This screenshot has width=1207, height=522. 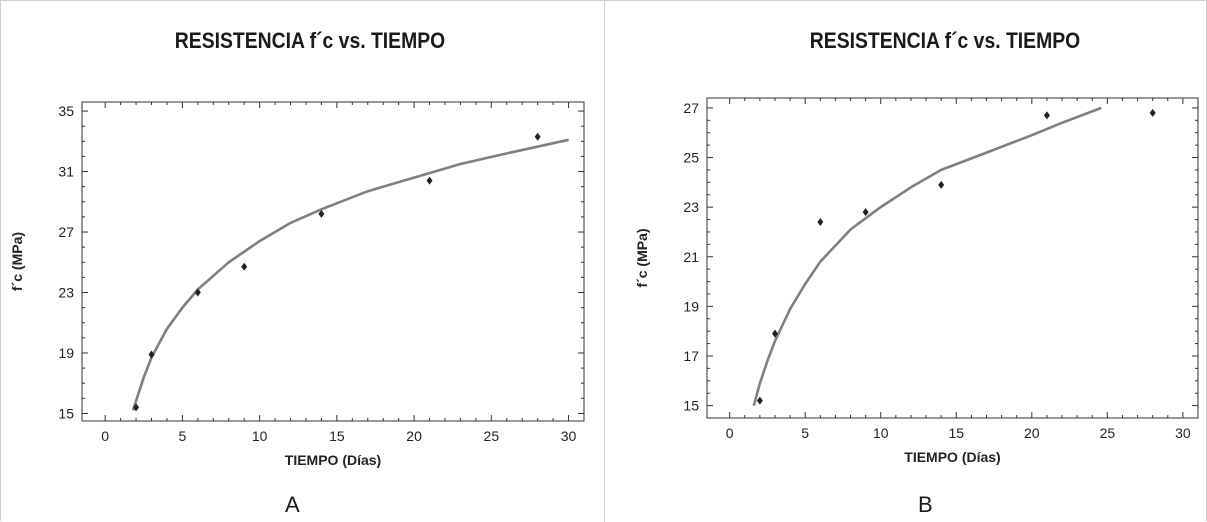 I want to click on panel-label-b: B, so click(x=925, y=504).